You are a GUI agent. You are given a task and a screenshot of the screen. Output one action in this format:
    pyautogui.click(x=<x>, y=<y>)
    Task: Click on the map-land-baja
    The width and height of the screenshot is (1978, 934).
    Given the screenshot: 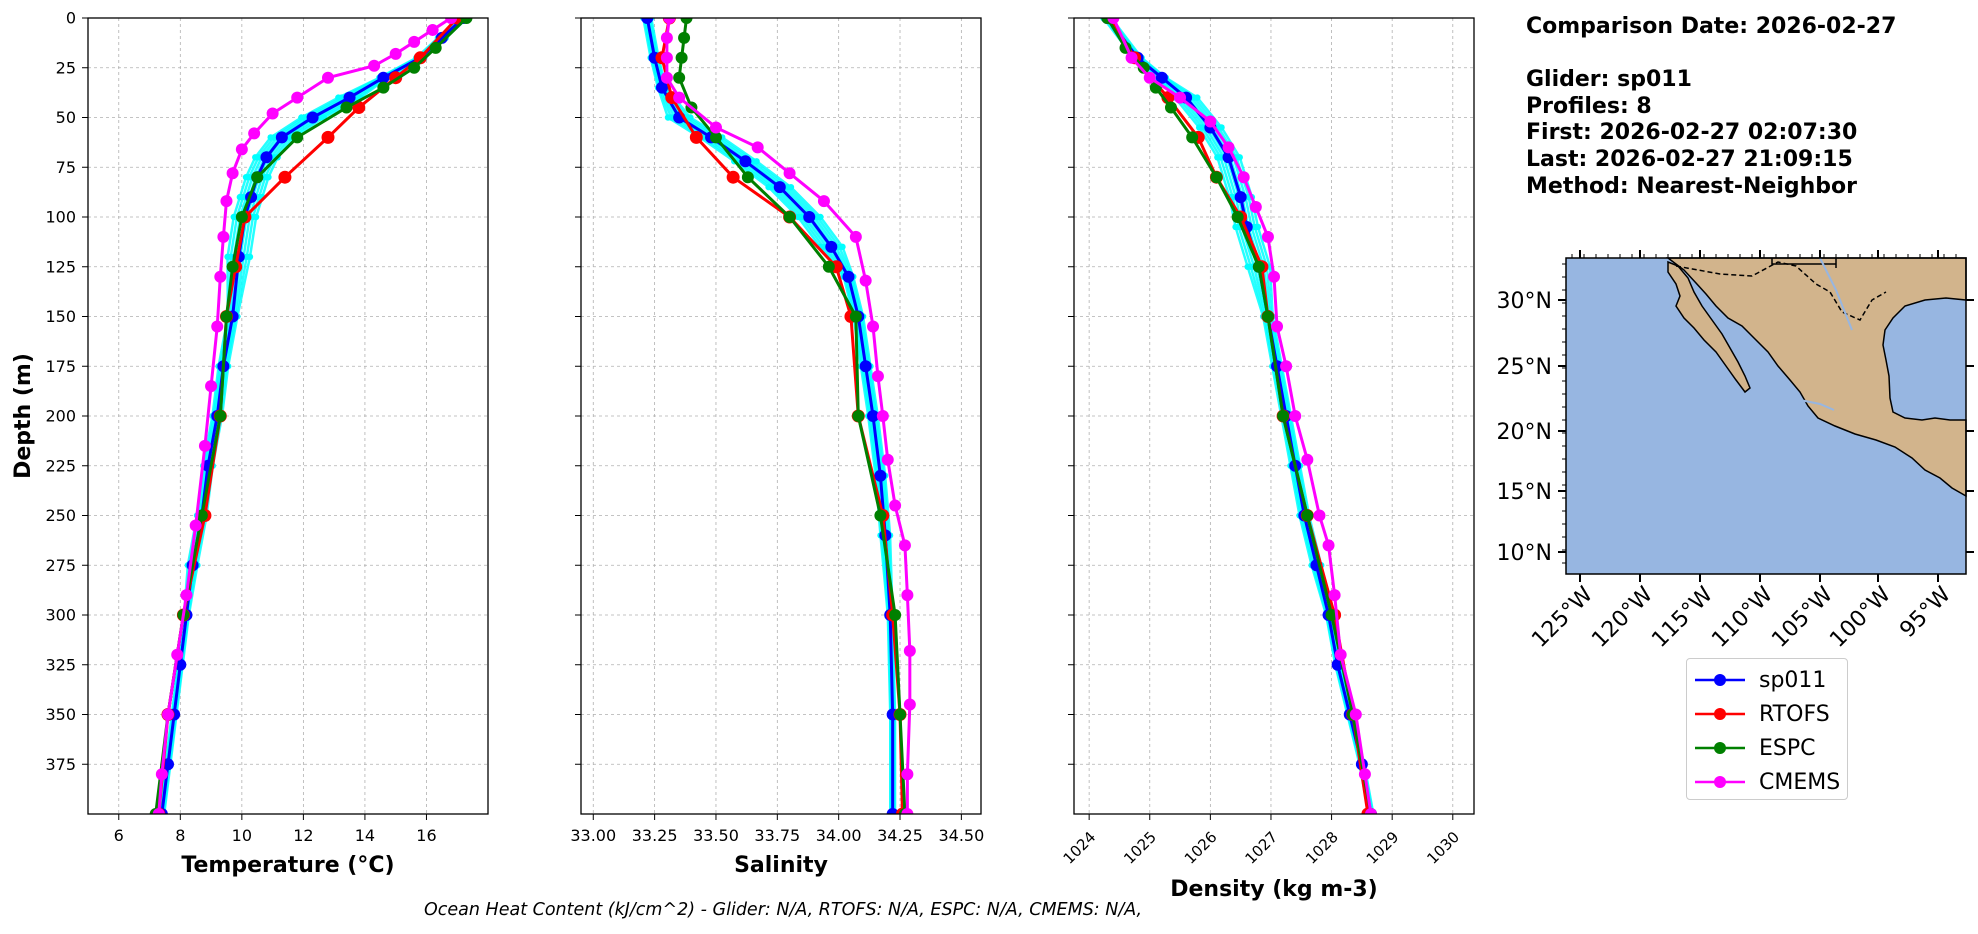 What is the action you would take?
    pyautogui.click(x=1709, y=327)
    